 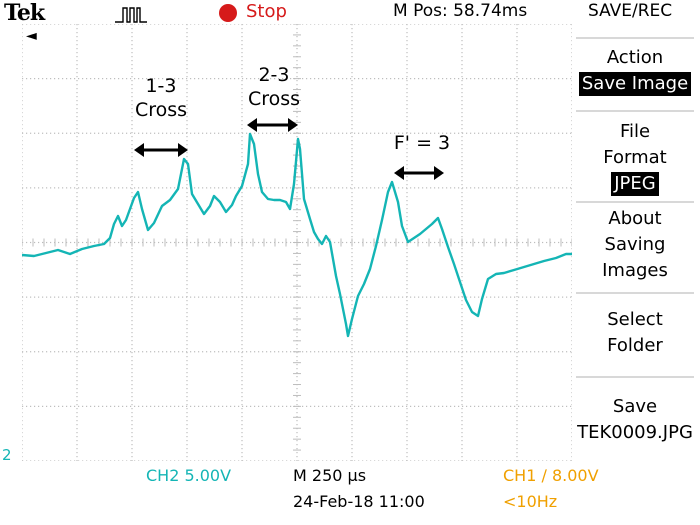 I want to click on menu-action: Action Save Image, so click(x=635, y=71).